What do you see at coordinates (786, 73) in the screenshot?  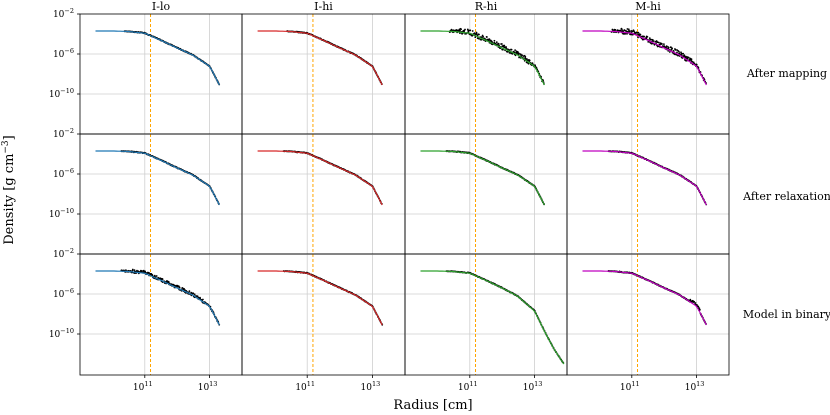 I see `row-label-1: After mapping` at bounding box center [786, 73].